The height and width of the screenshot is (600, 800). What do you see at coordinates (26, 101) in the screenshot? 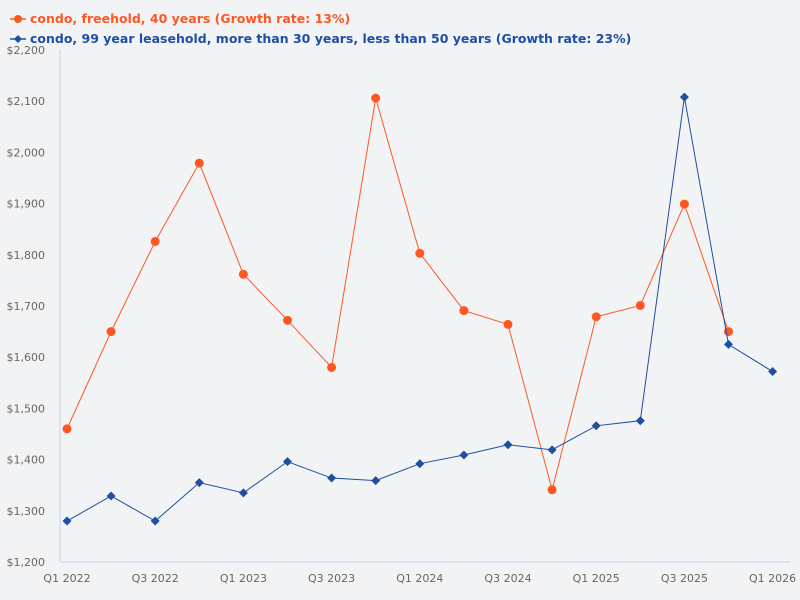
I see `y-tick-label: $2,100` at bounding box center [26, 101].